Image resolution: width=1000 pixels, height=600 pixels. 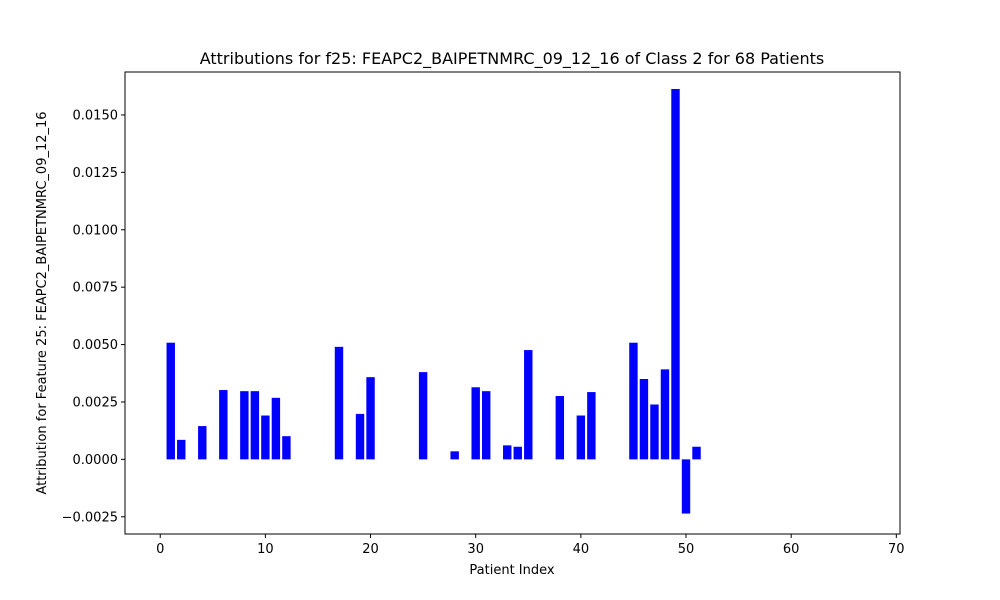 What do you see at coordinates (96, 115) in the screenshot?
I see `y-tick-label: 0.0150` at bounding box center [96, 115].